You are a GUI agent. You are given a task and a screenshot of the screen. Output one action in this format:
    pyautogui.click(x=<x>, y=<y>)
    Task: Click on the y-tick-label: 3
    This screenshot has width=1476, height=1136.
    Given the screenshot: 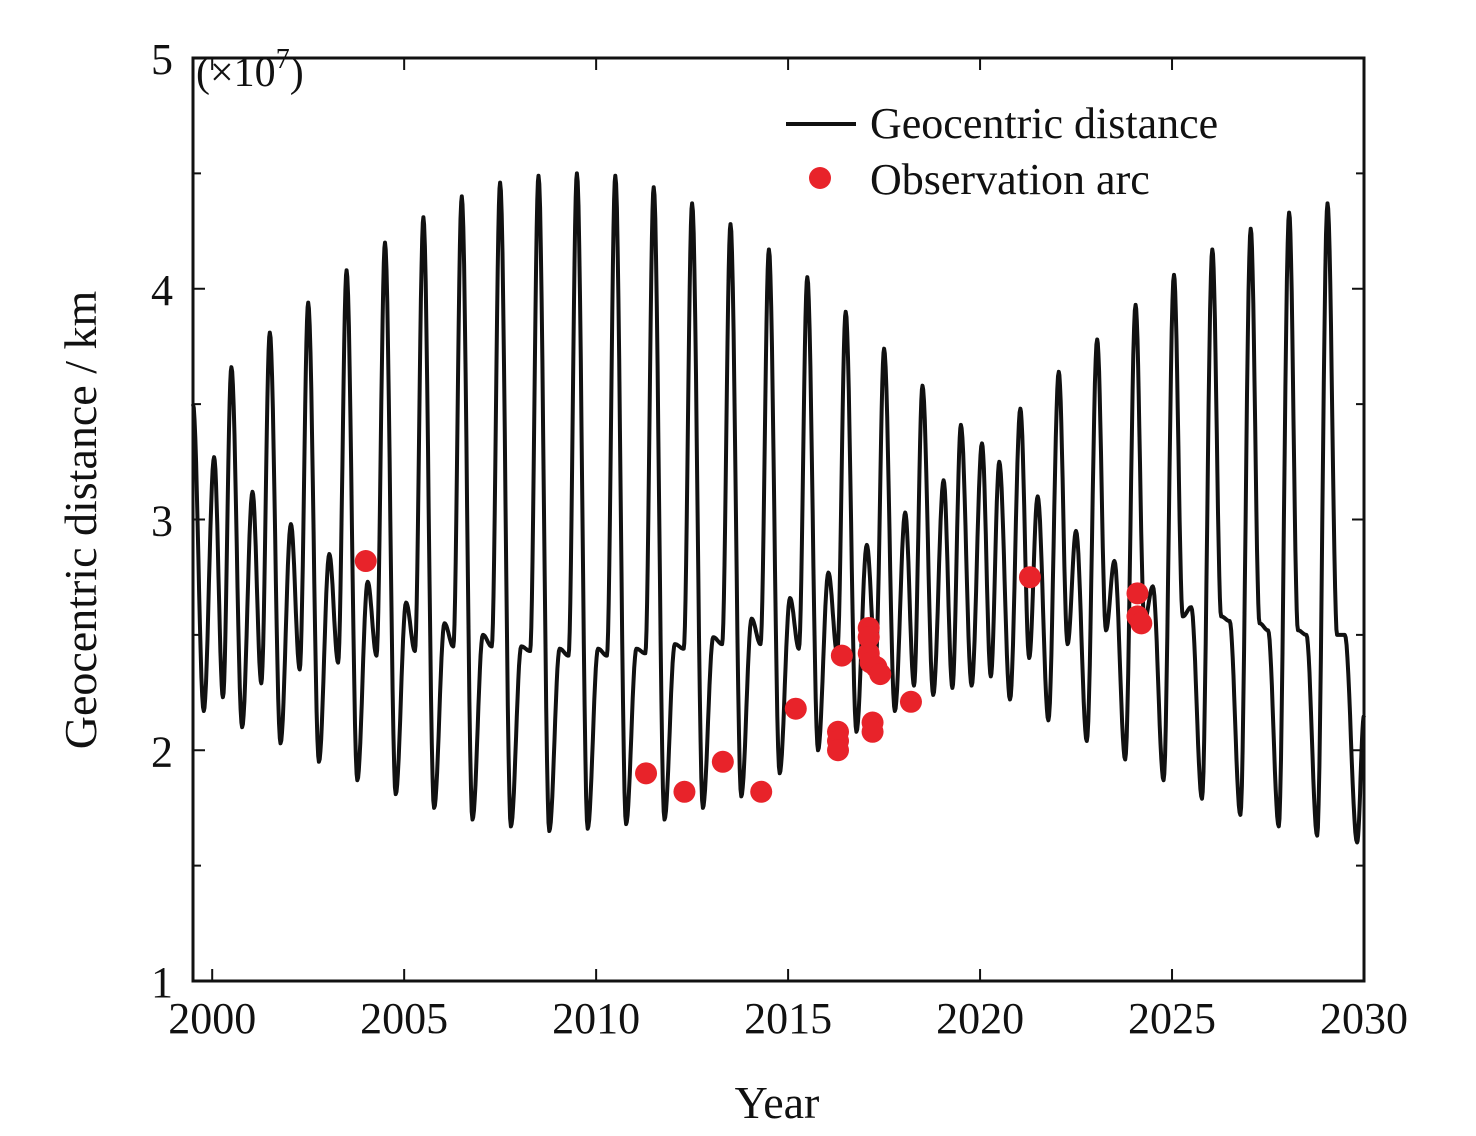 What is the action you would take?
    pyautogui.click(x=162, y=521)
    